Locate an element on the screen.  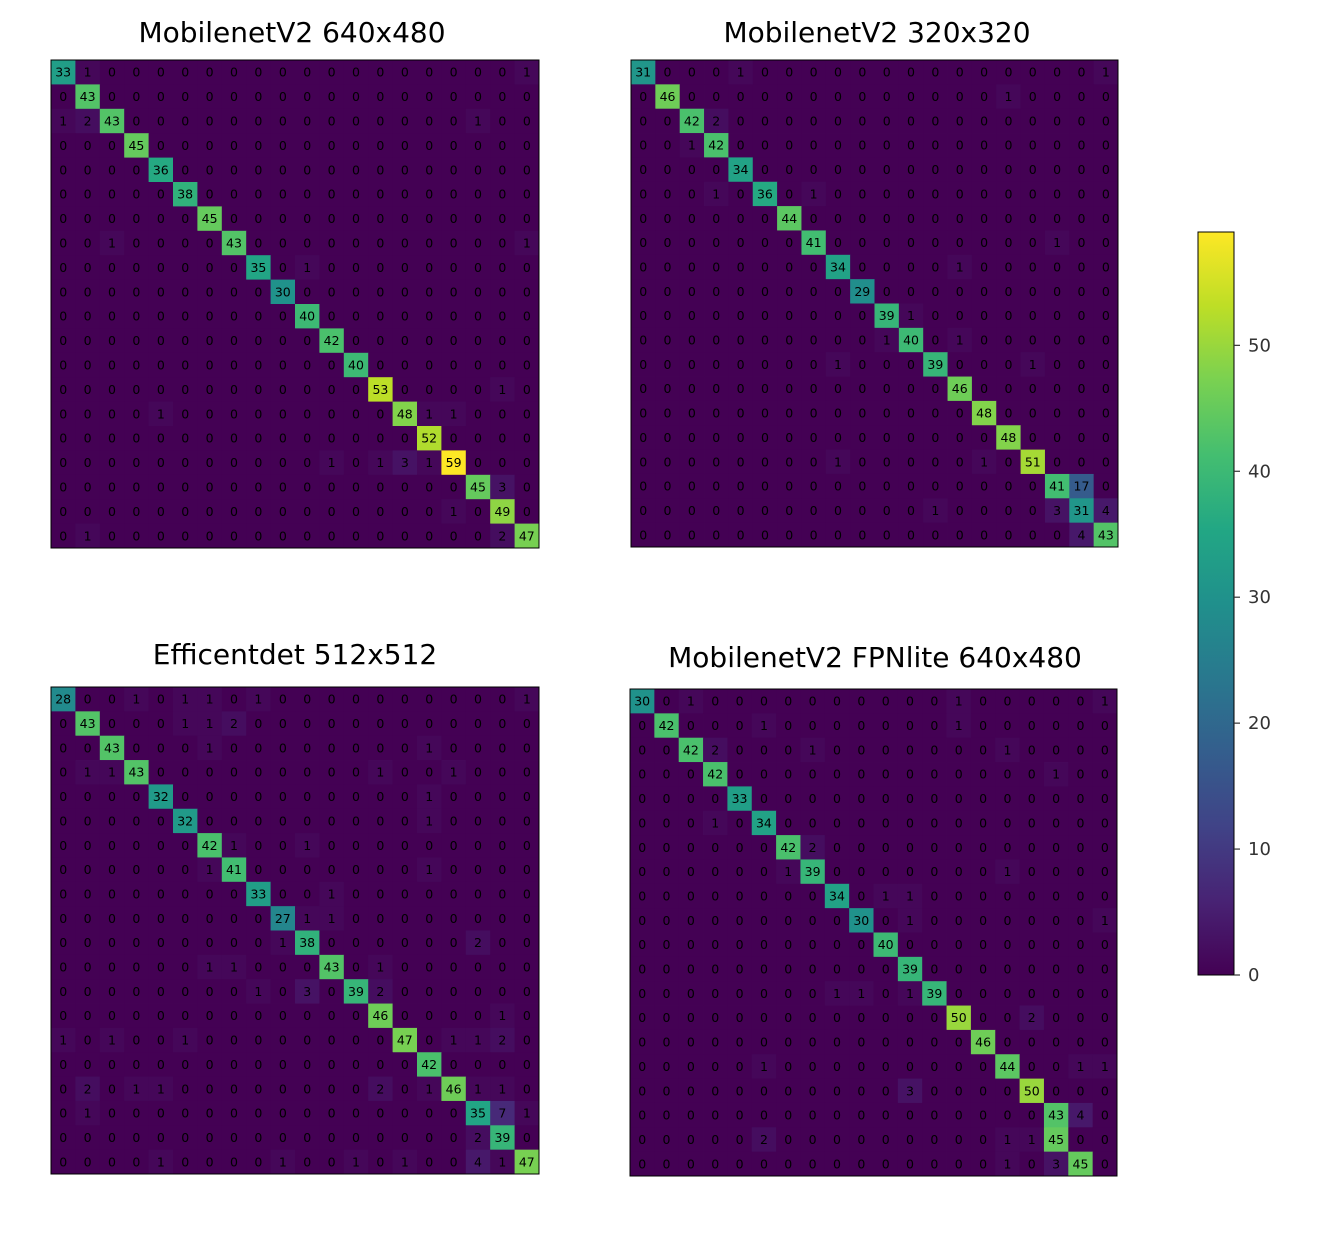
cell-value-label: 42 is located at coordinates (716, 145).